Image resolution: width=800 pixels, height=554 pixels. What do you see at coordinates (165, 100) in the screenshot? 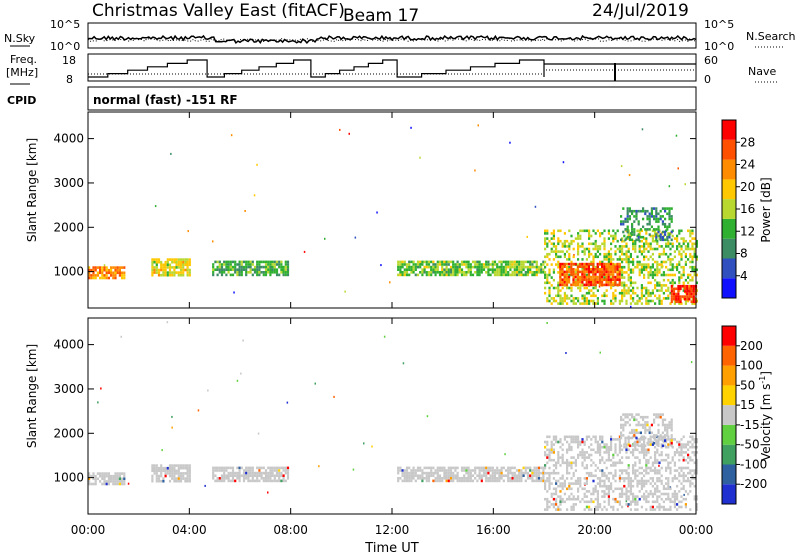
I see `cpid-value: normal (fast) -151 RF` at bounding box center [165, 100].